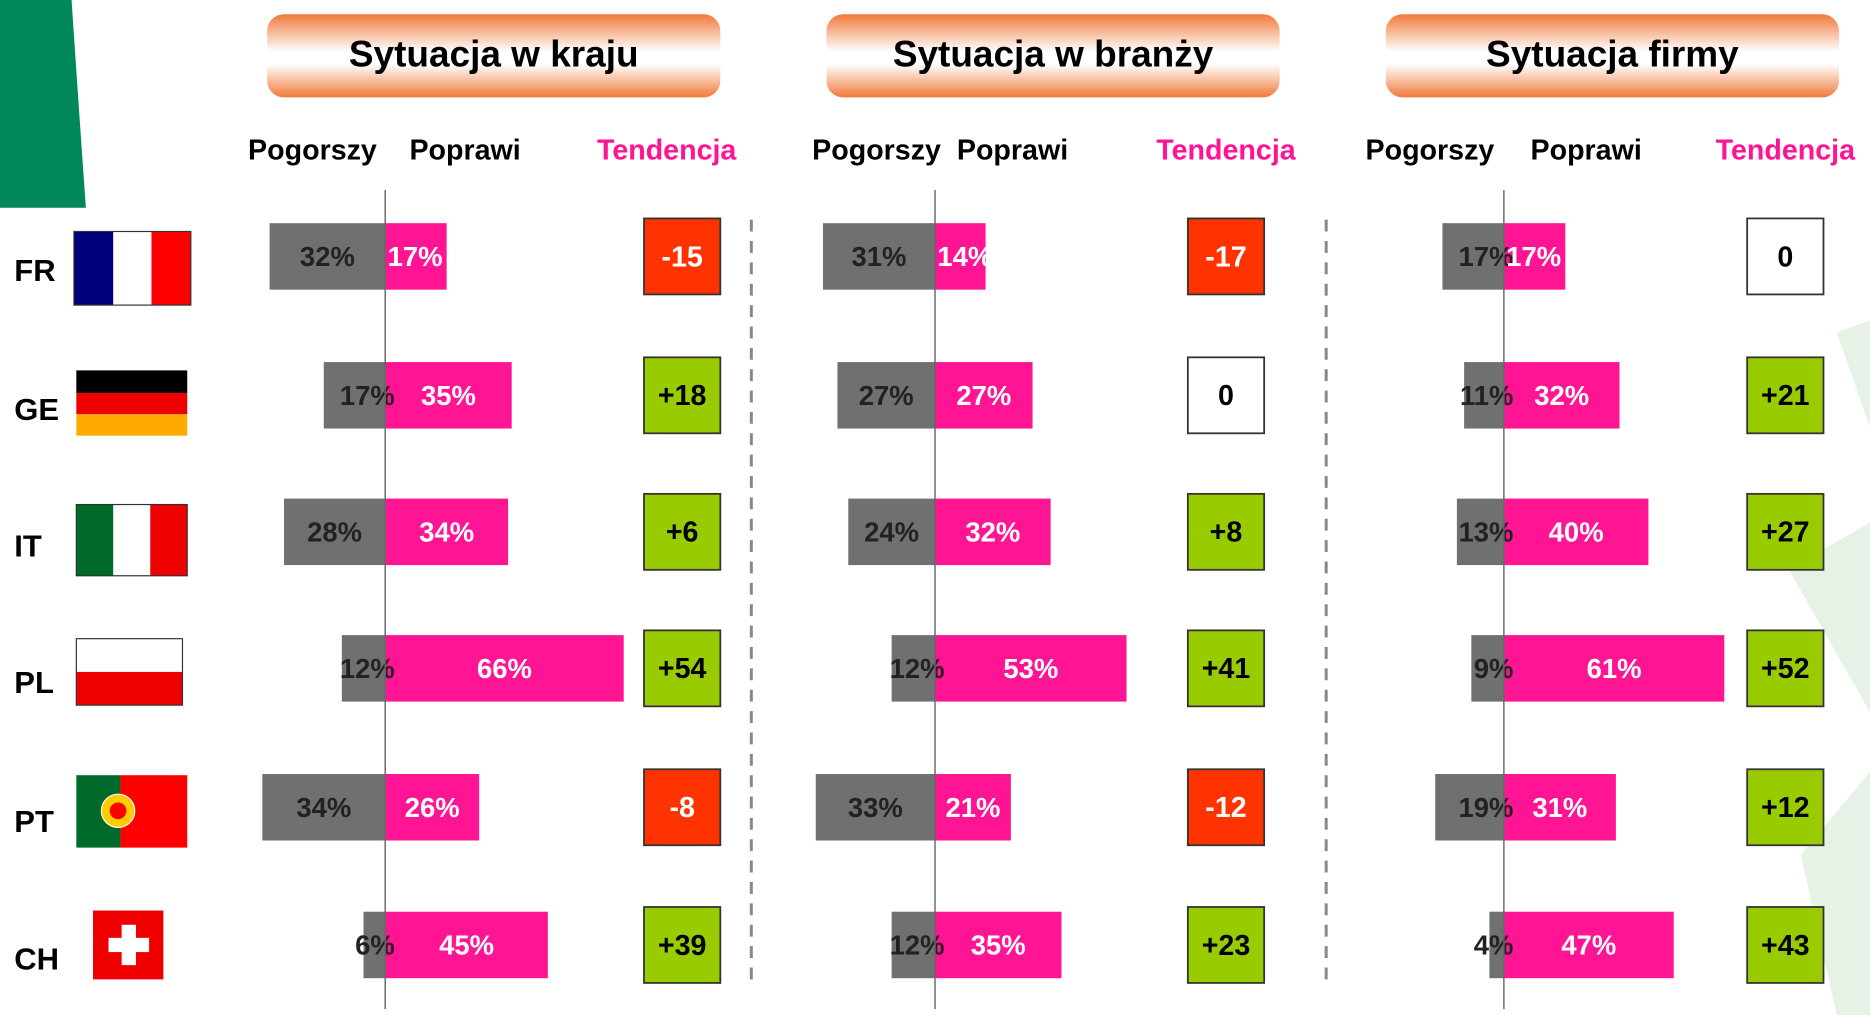 This screenshot has height=1015, width=1870. I want to click on value-label: 47%, so click(1588, 945).